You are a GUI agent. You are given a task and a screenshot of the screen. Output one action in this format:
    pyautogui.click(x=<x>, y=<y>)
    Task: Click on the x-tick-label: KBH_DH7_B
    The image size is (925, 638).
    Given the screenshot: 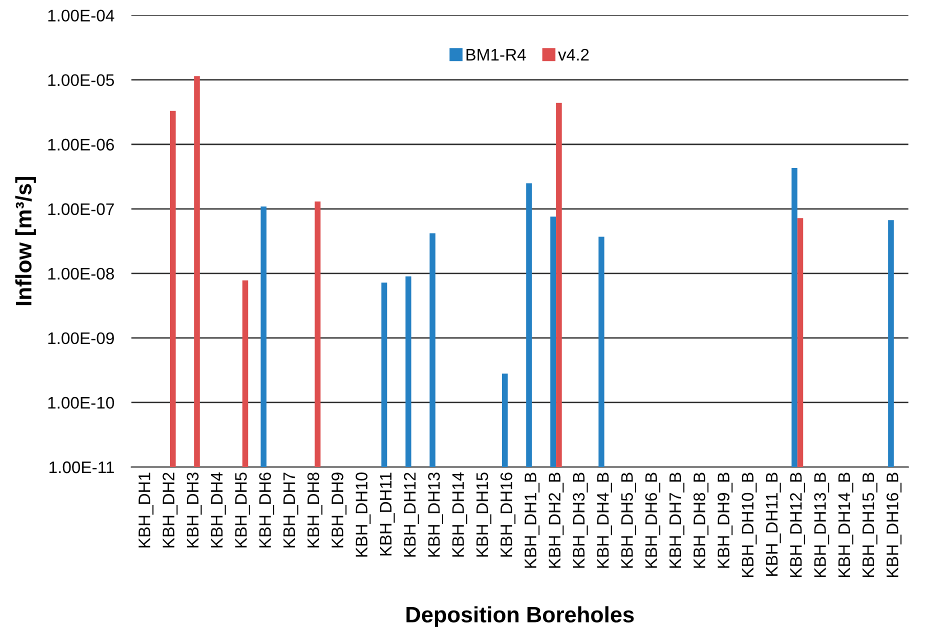 What is the action you would take?
    pyautogui.click(x=677, y=520)
    